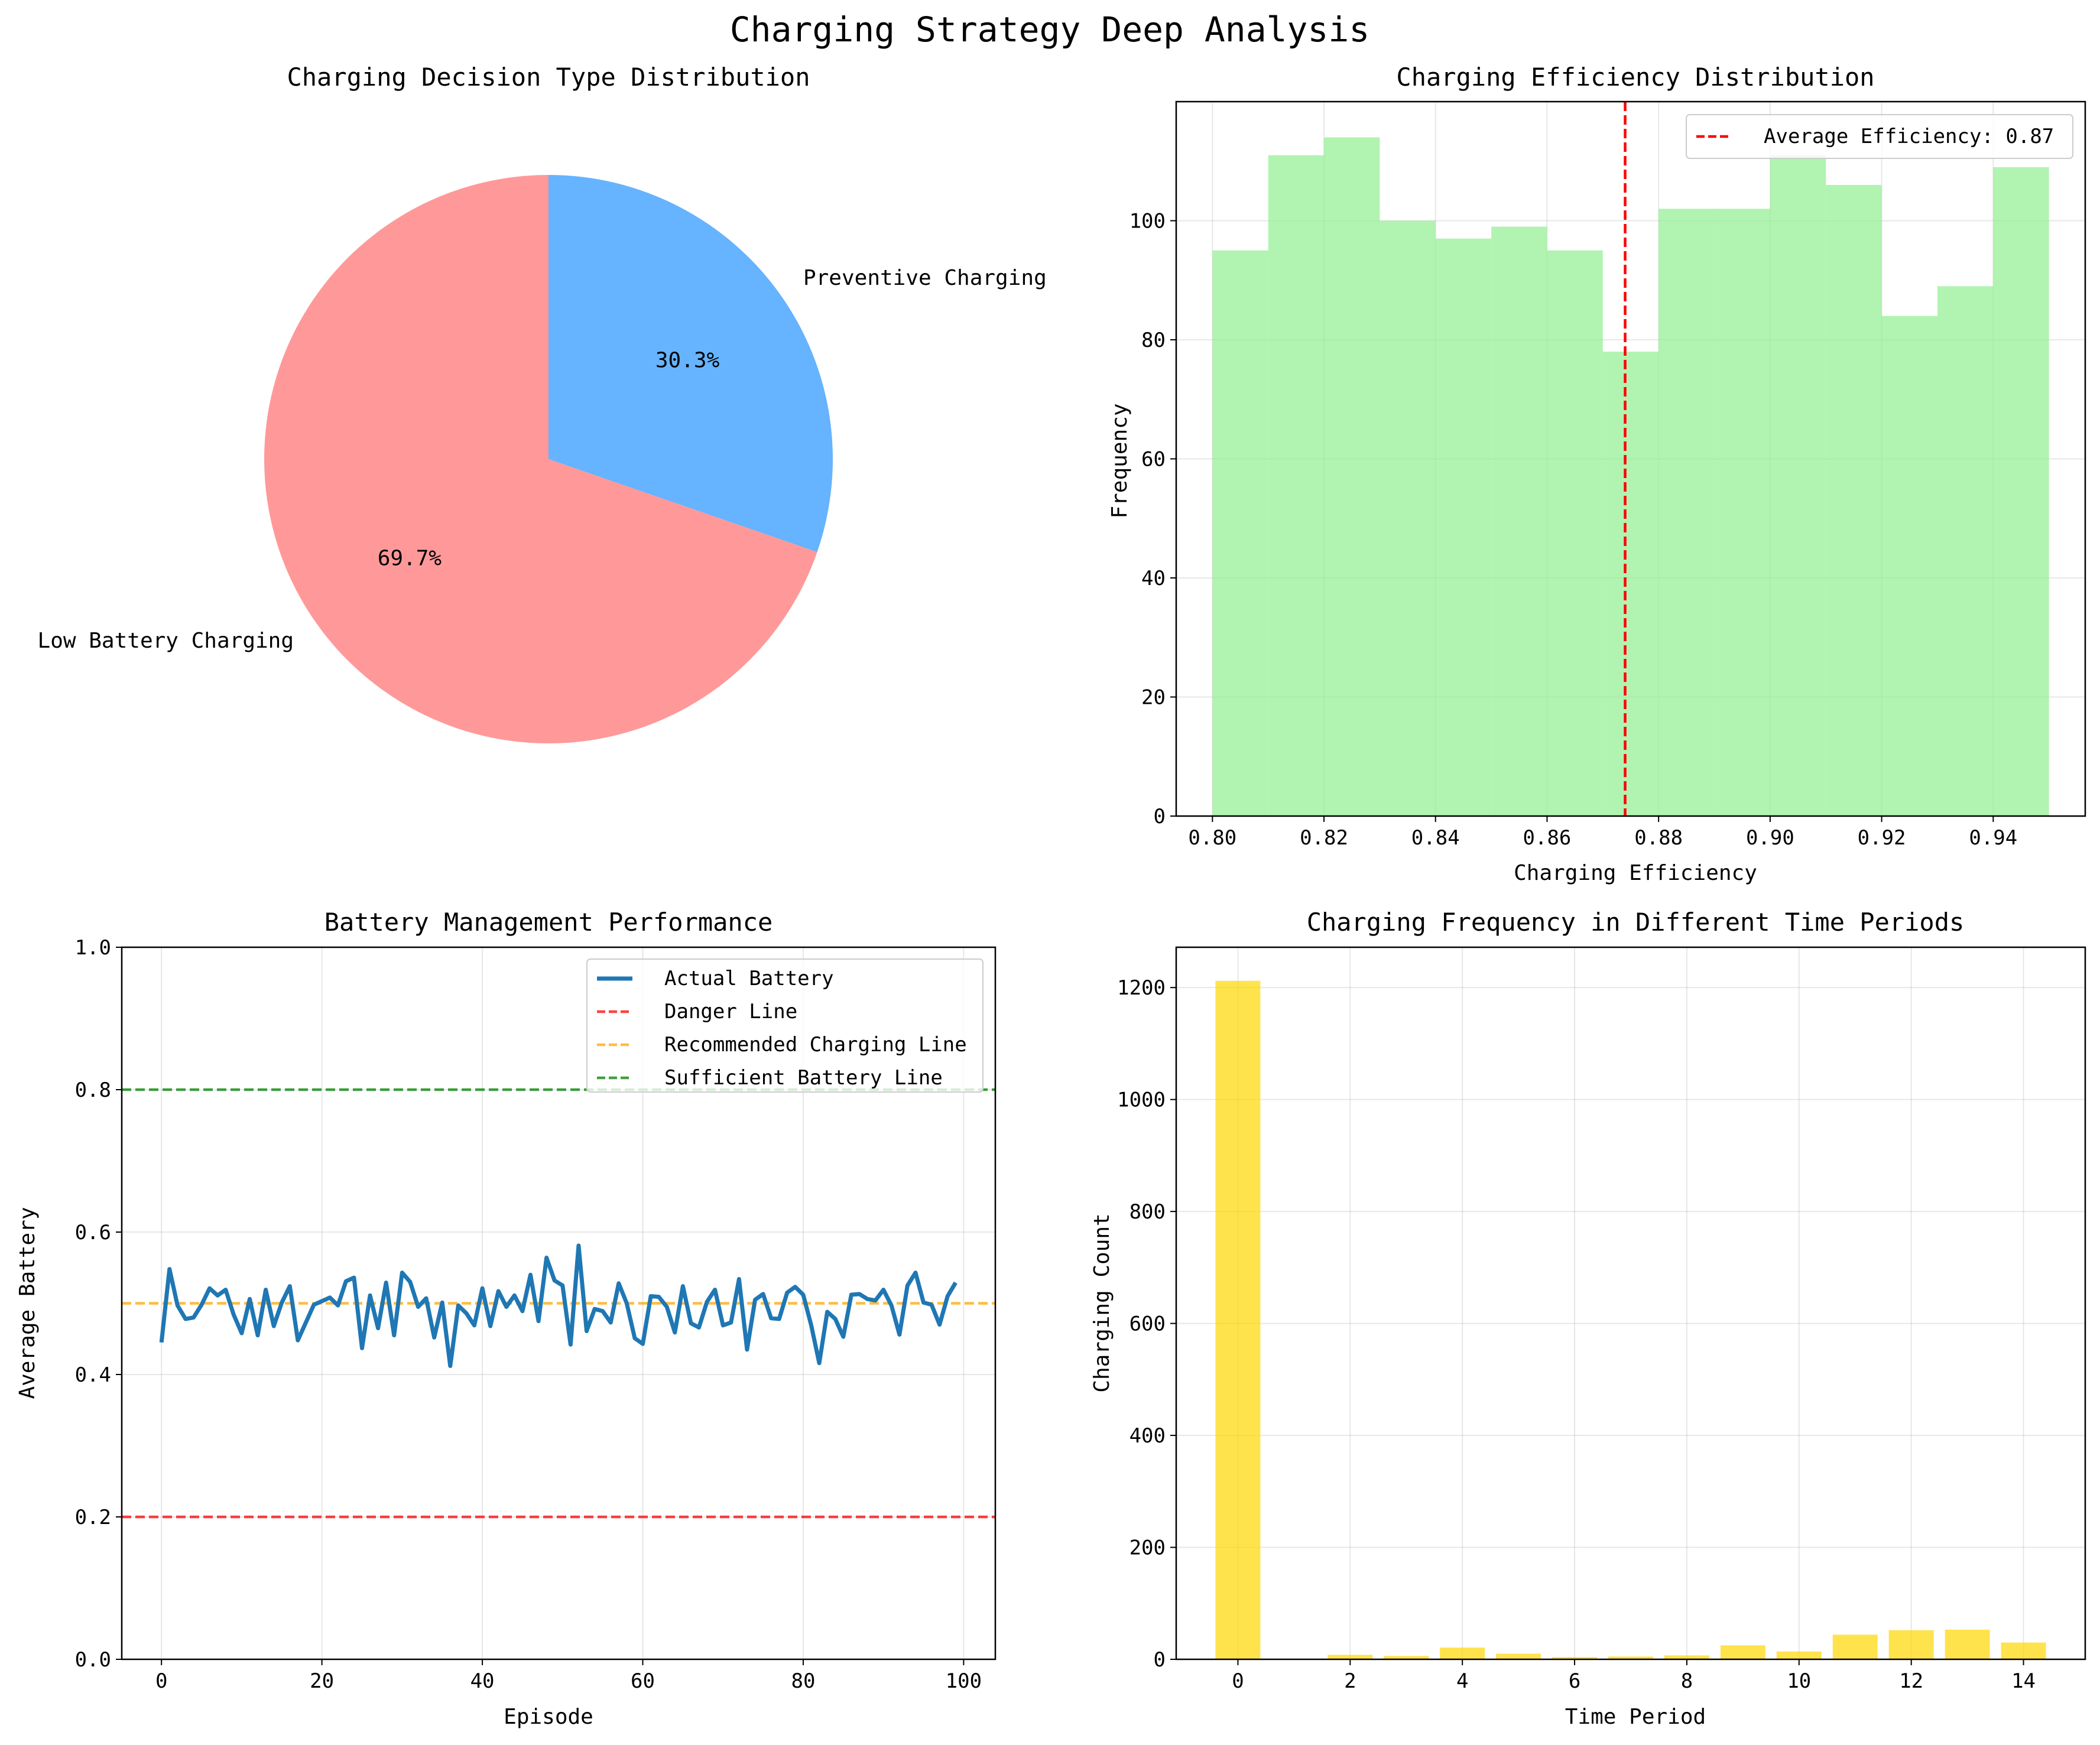 This screenshot has width=2100, height=1745. What do you see at coordinates (1574, 1681) in the screenshot?
I see `x-tick-label: 6` at bounding box center [1574, 1681].